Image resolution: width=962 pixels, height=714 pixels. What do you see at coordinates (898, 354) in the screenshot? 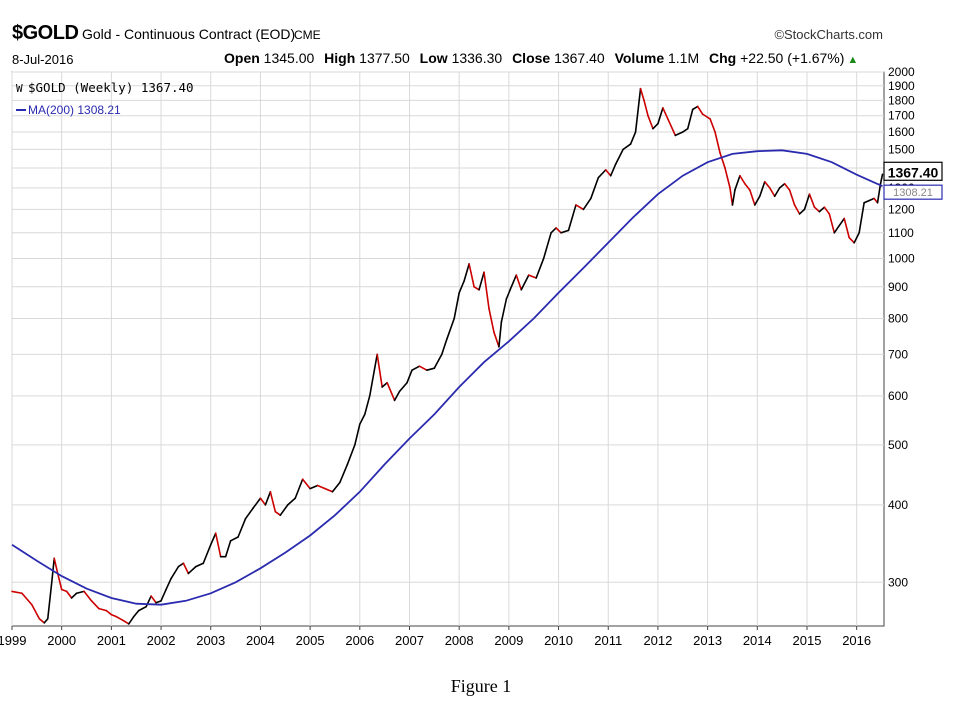
I see `y-tick-label: 700` at bounding box center [898, 354].